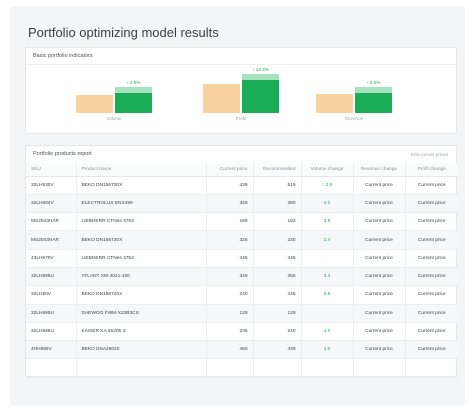 The image size is (474, 413). Describe the element at coordinates (277, 204) in the screenshot. I see `recommended-price-cell: 360` at that location.